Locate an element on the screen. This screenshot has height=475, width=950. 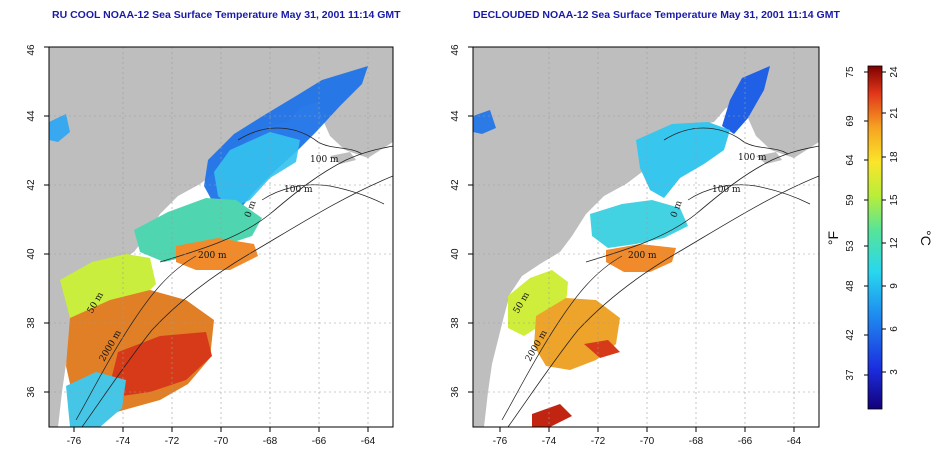
right-isobath-100m is located at coordinates (726, 141).